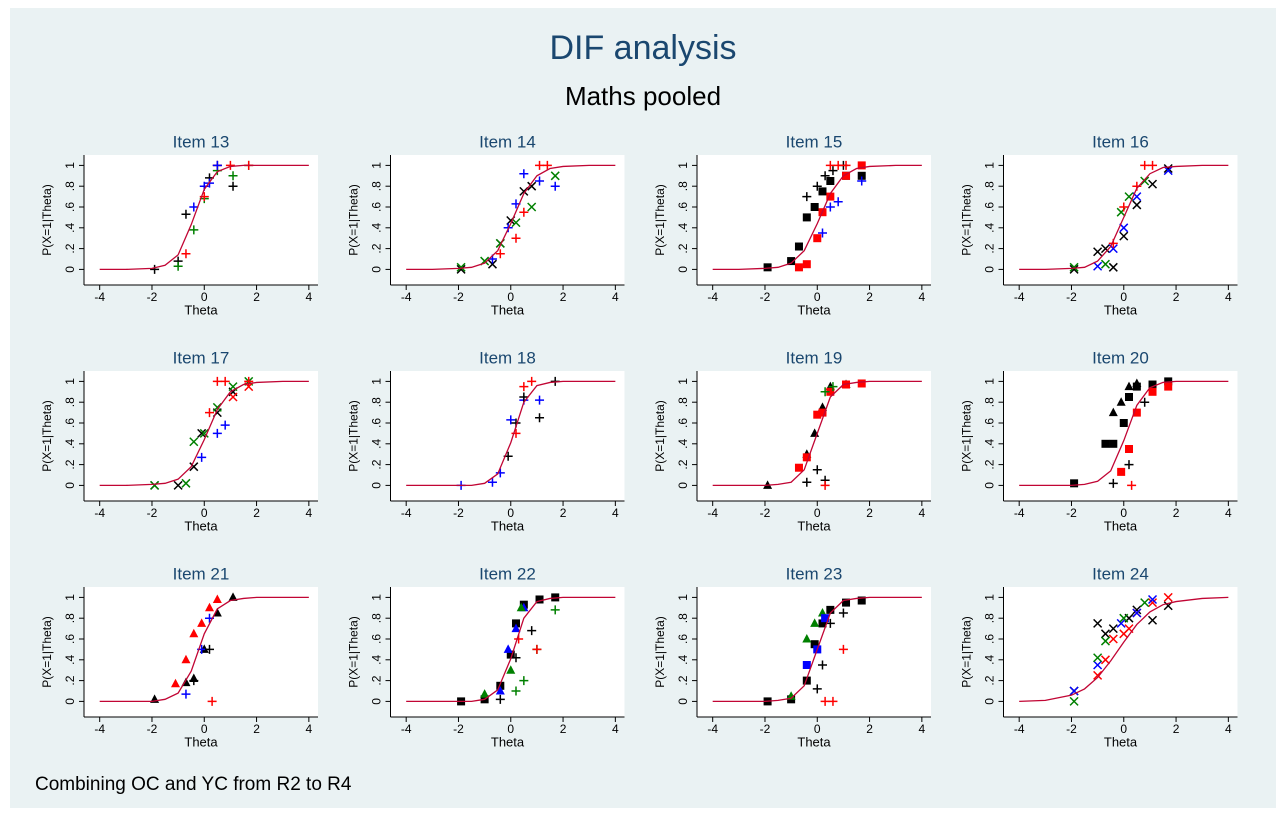  What do you see at coordinates (1120, 357) in the screenshot?
I see `panel-title: Item 20` at bounding box center [1120, 357].